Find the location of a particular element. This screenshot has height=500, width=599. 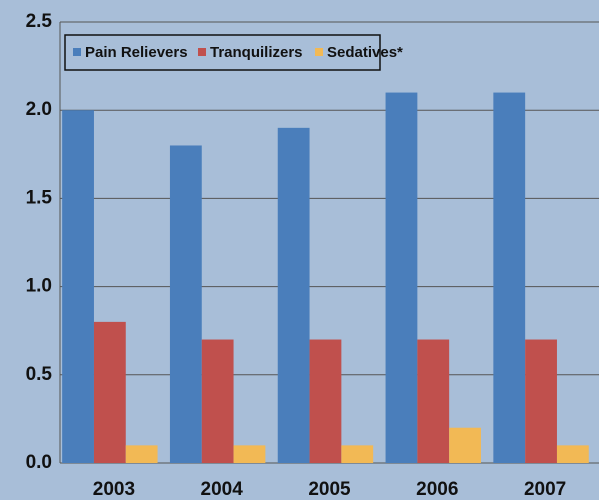

y-tick-label: 0.0 is located at coordinates (39, 462).